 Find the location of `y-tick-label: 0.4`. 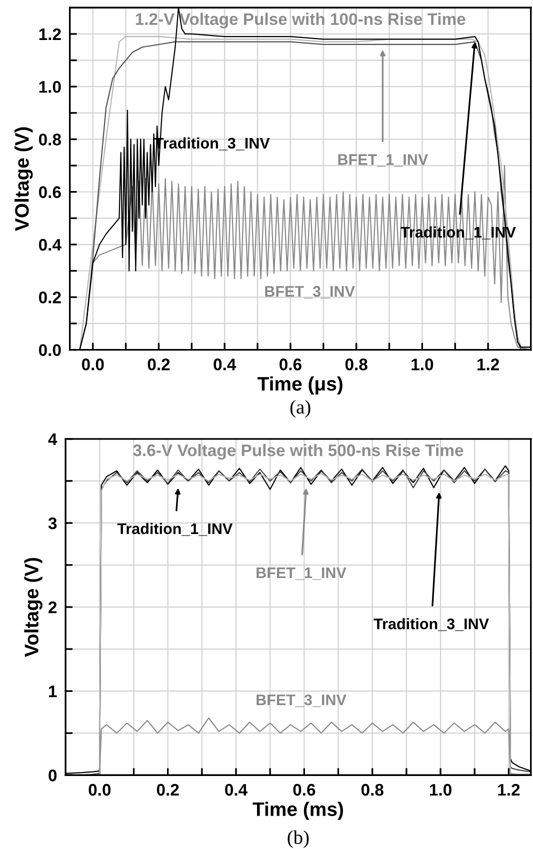

y-tick-label: 0.4 is located at coordinates (50, 244).